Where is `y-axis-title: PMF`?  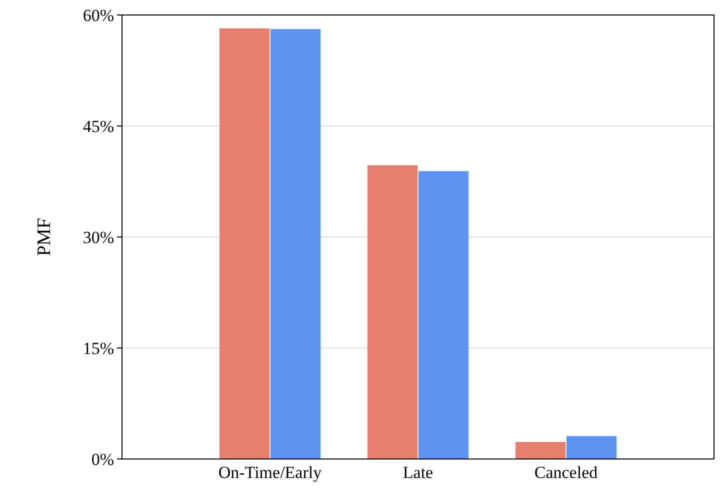
y-axis-title: PMF is located at coordinates (44, 237).